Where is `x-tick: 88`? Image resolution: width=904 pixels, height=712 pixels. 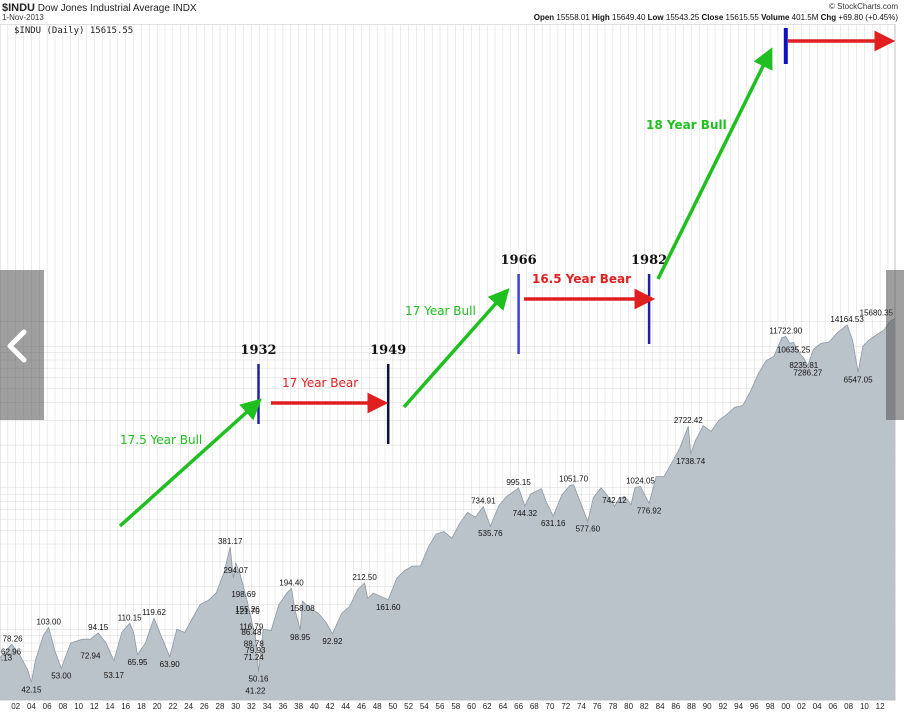 x-tick: 88 is located at coordinates (691, 706).